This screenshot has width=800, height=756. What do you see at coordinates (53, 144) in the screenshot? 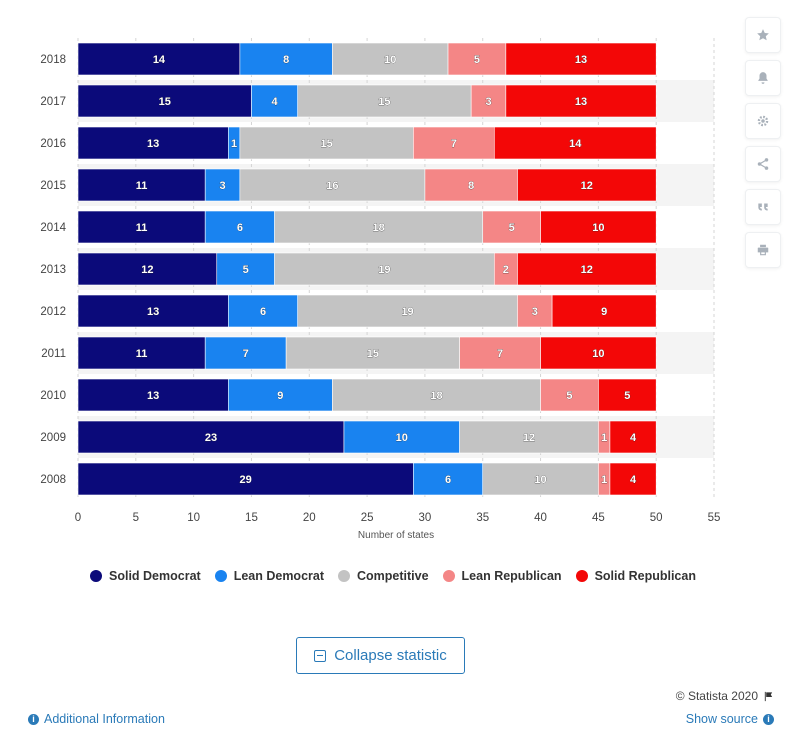
I see `y-tick-label: 2016` at bounding box center [53, 144].